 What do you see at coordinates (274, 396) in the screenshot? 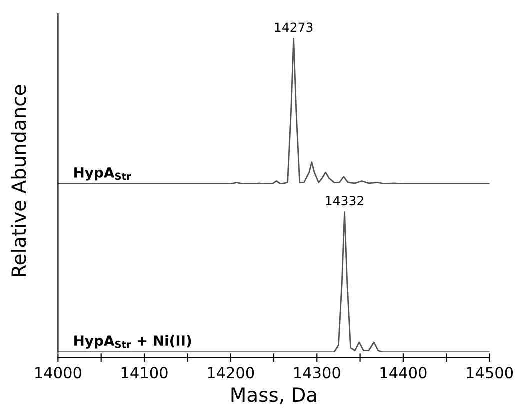
I see `x-axis-title: Mass, Da` at bounding box center [274, 396].